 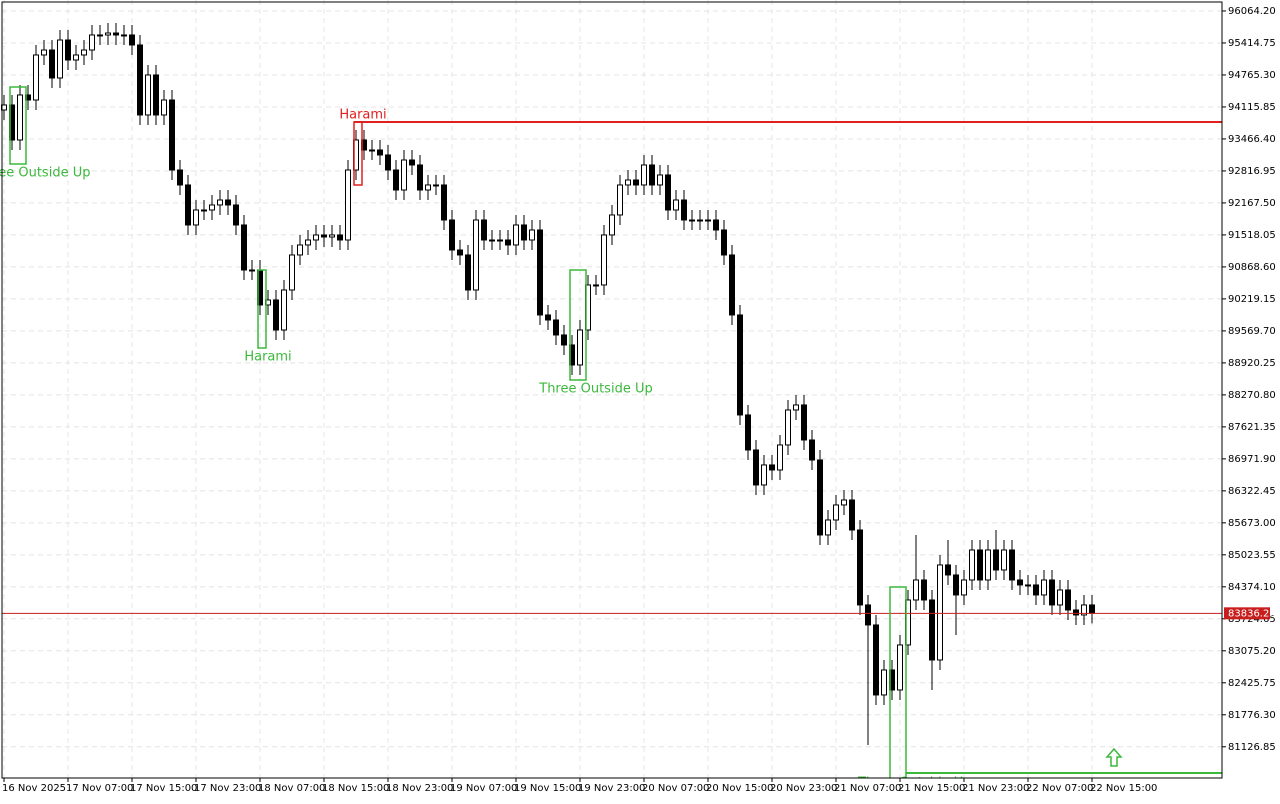 What do you see at coordinates (1252, 651) in the screenshot?
I see `y-tick-label: 83075.20` at bounding box center [1252, 651].